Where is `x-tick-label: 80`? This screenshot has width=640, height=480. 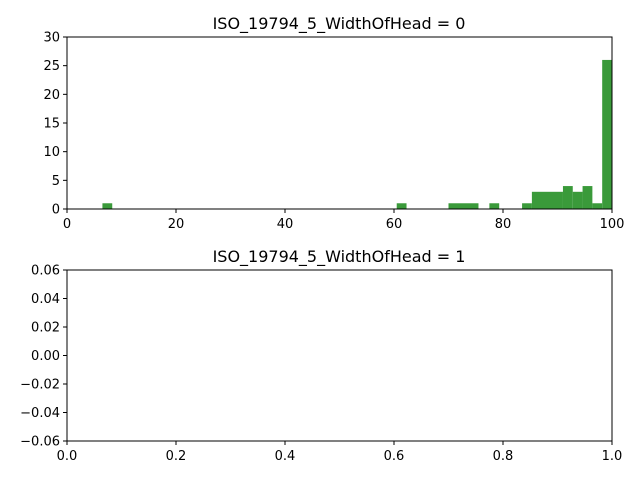 x-tick-label: 80 is located at coordinates (503, 224).